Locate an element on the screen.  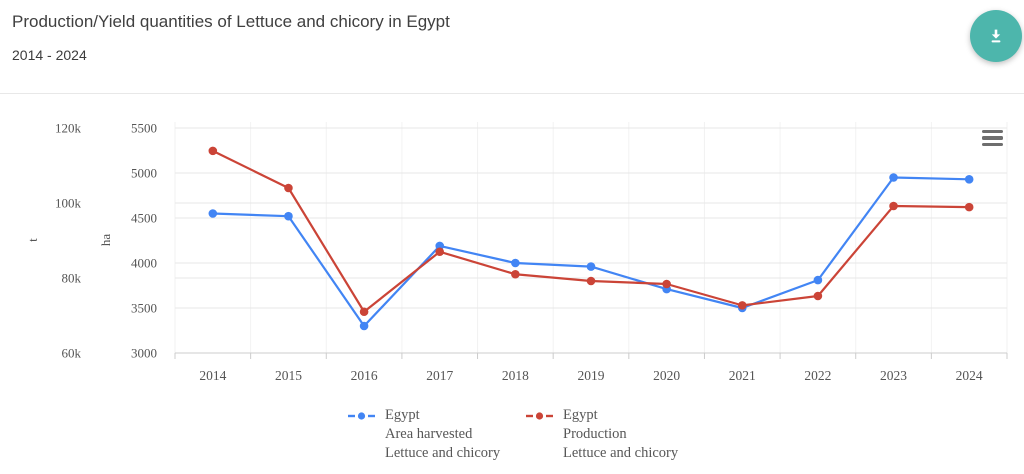
legend-entry-production: Egypt Production Lettuce and chicory is located at coordinates (602, 434).